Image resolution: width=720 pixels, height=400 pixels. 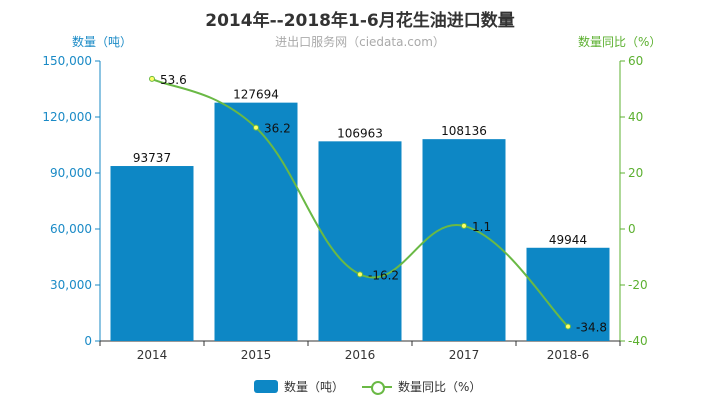 I want to click on right-axis-label: 数量同比（%）, so click(x=620, y=42).